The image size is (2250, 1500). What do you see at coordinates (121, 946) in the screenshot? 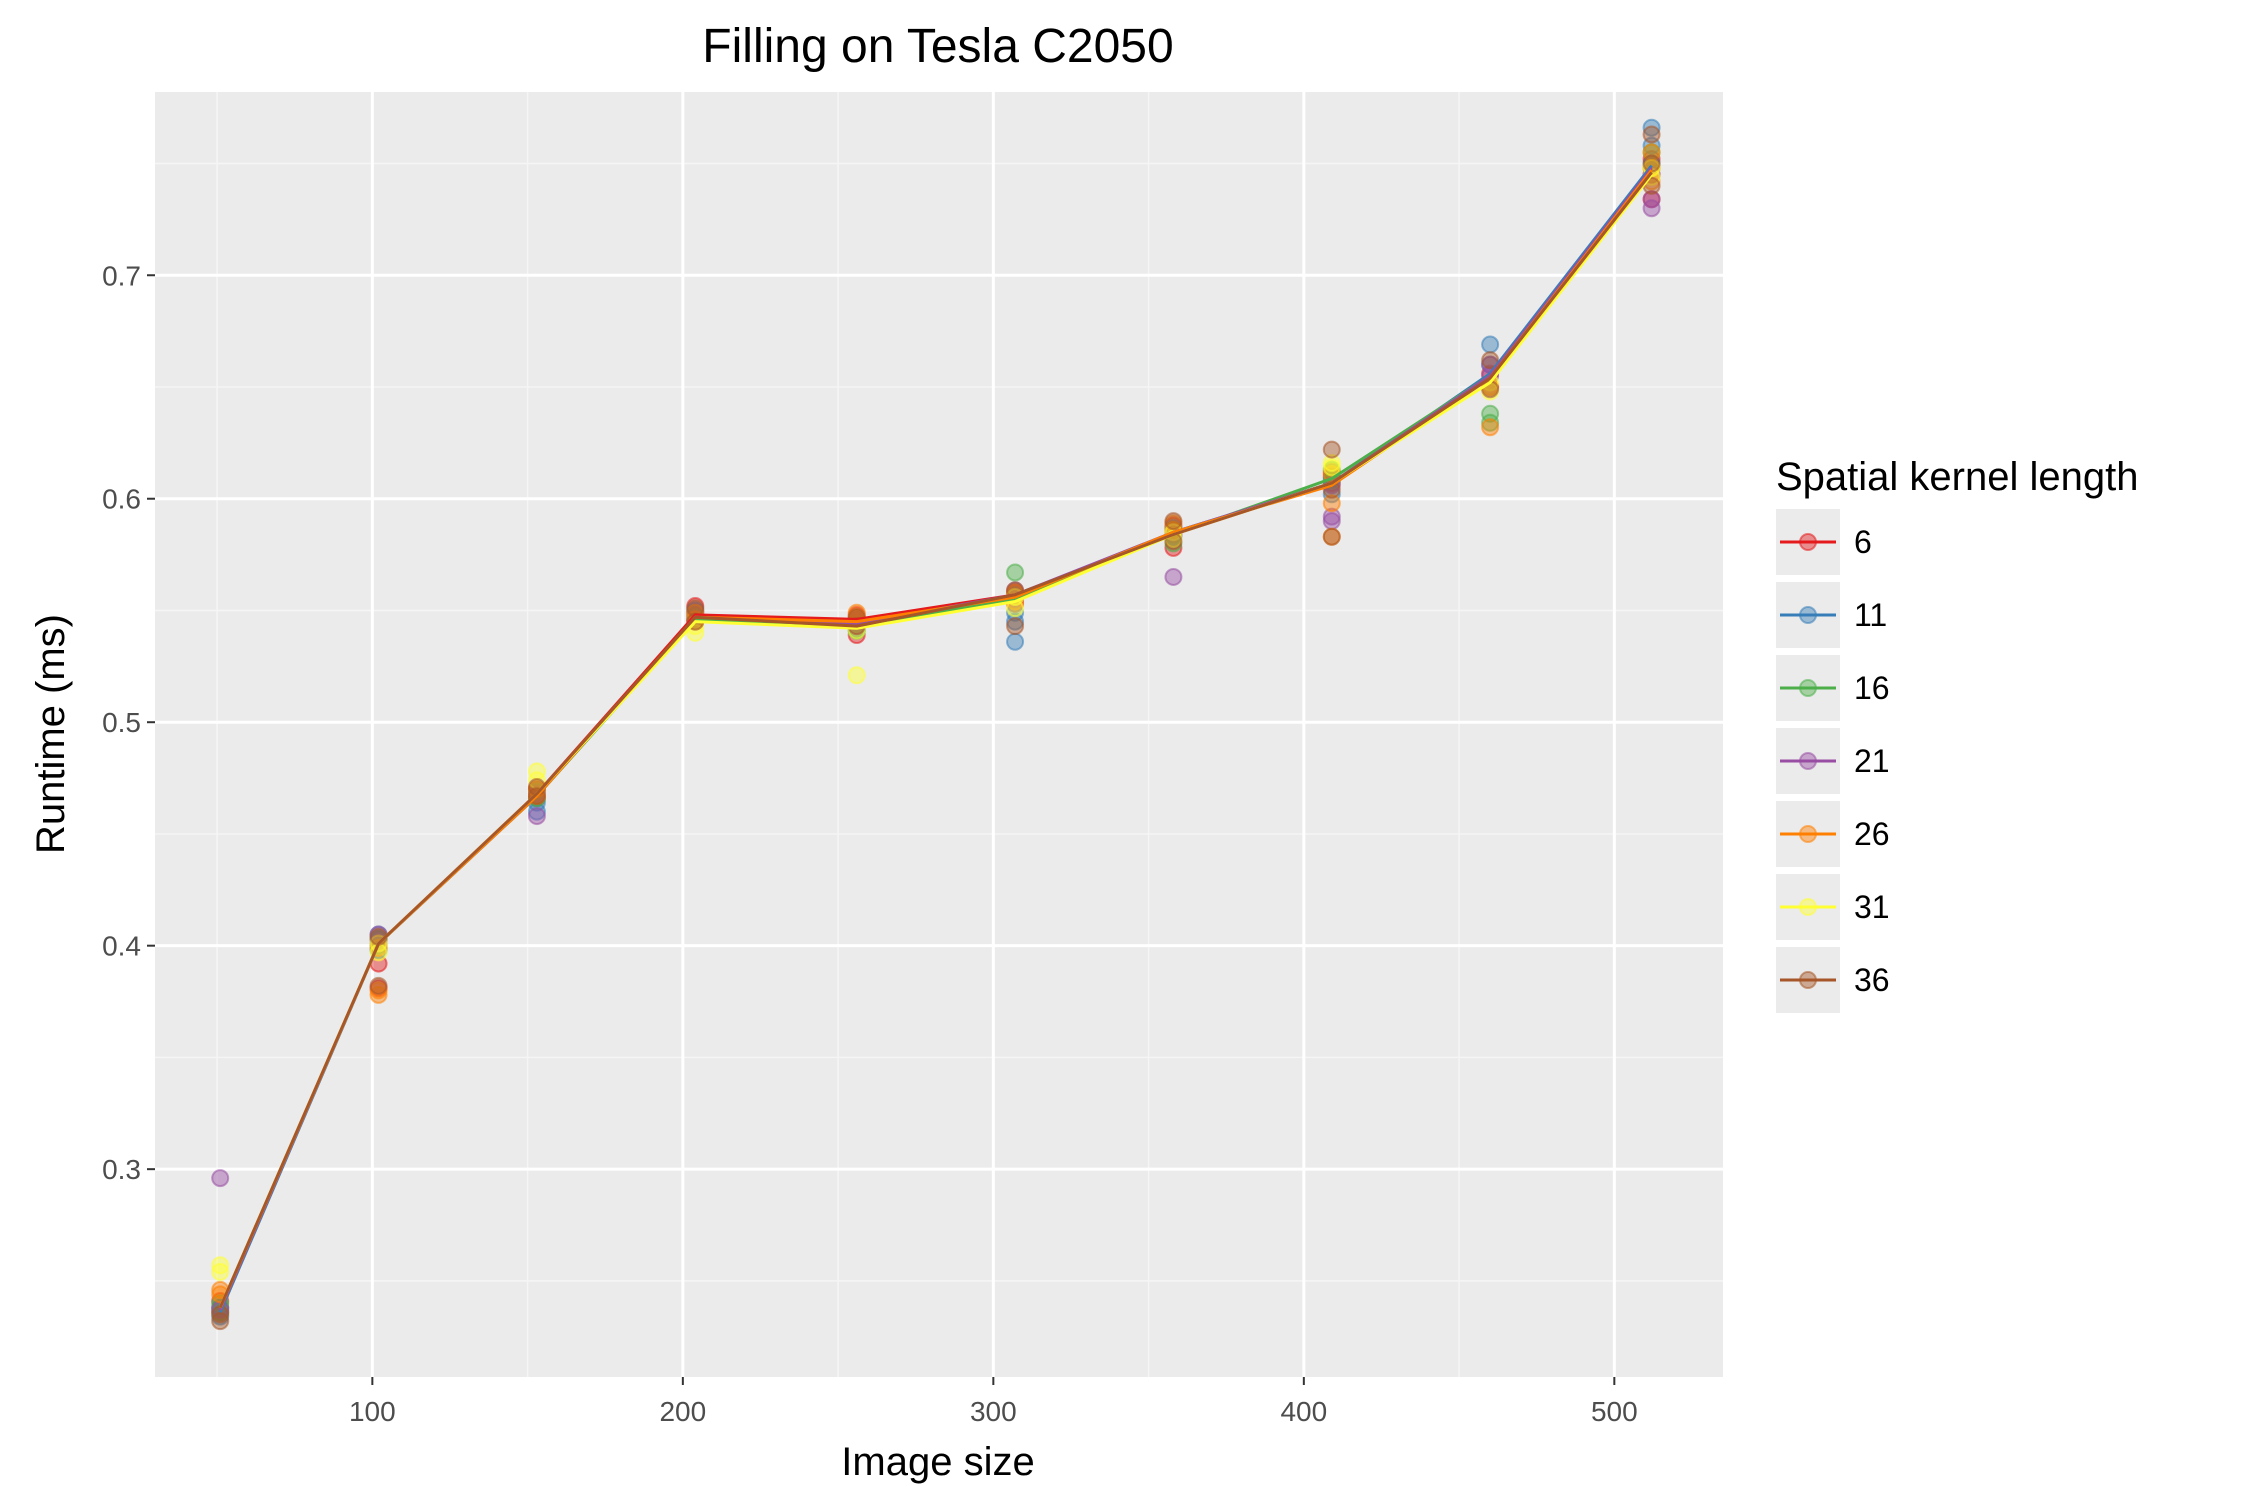
I see `y-tick-label: 0.4` at bounding box center [121, 946].